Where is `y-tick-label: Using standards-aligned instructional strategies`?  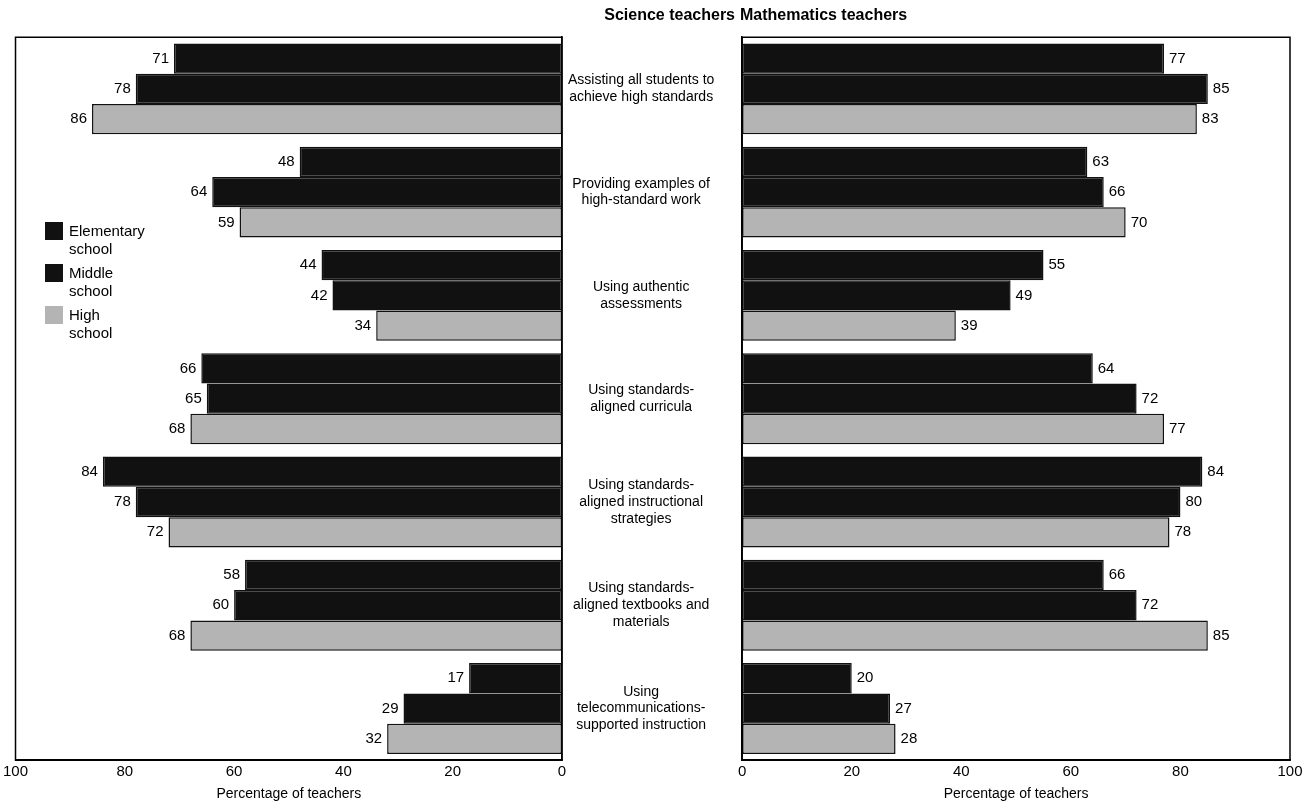
y-tick-label: Using standards-aligned instructional strategies is located at coordinates (641, 501).